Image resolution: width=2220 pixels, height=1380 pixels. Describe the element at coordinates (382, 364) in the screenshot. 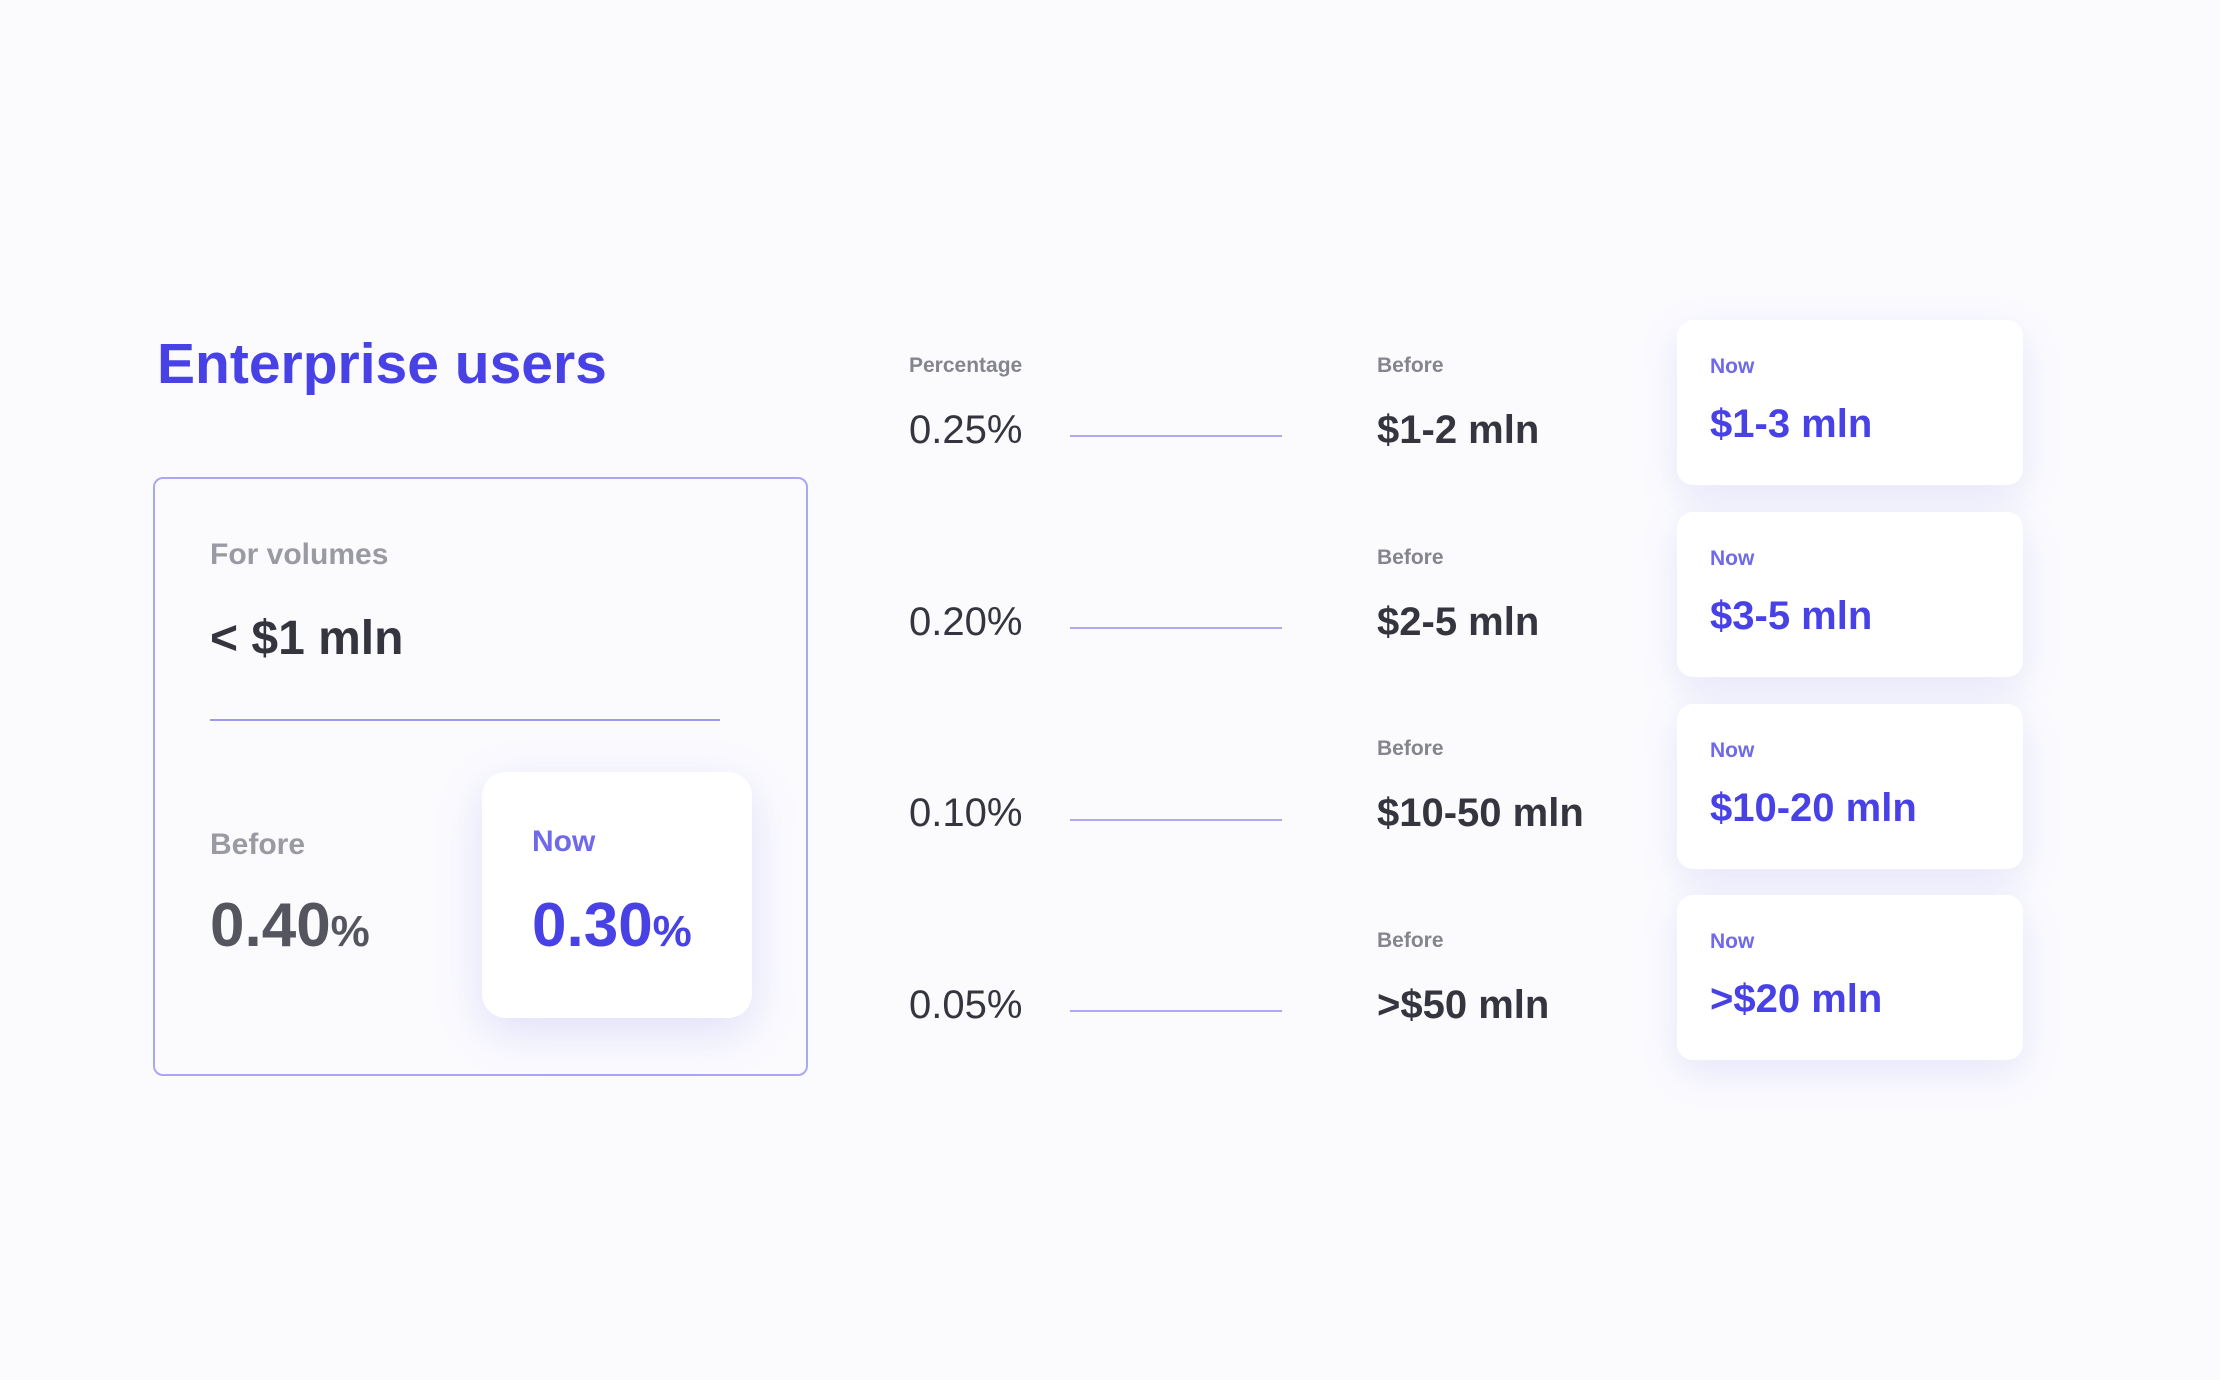

I see `page-title: Enterprise users` at that location.